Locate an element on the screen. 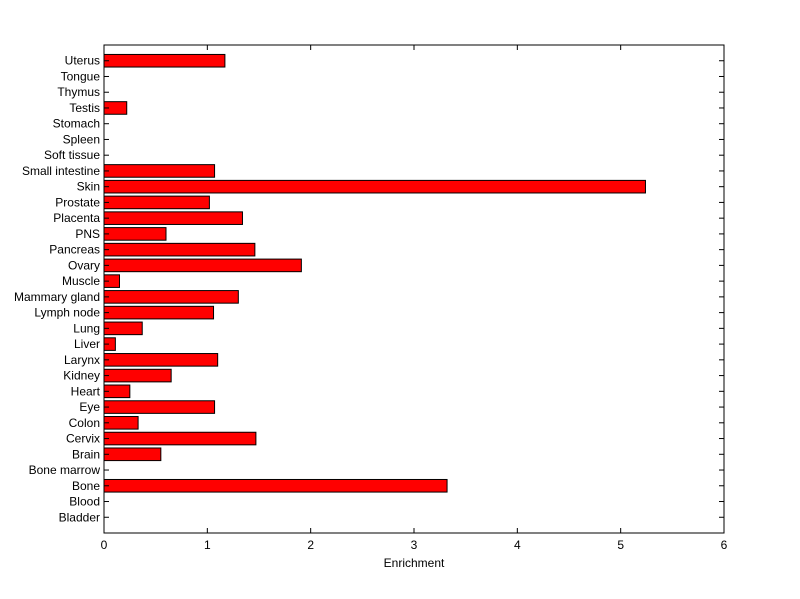 The image size is (800, 599). y-tick-label: Muscle is located at coordinates (81, 281).